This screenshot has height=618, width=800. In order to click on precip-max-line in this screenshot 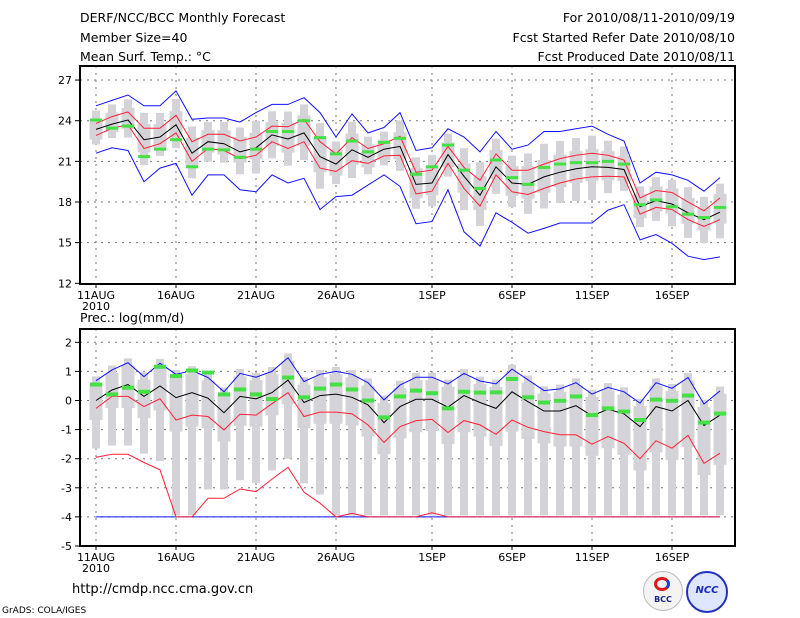, I will do `click(408, 380)`.